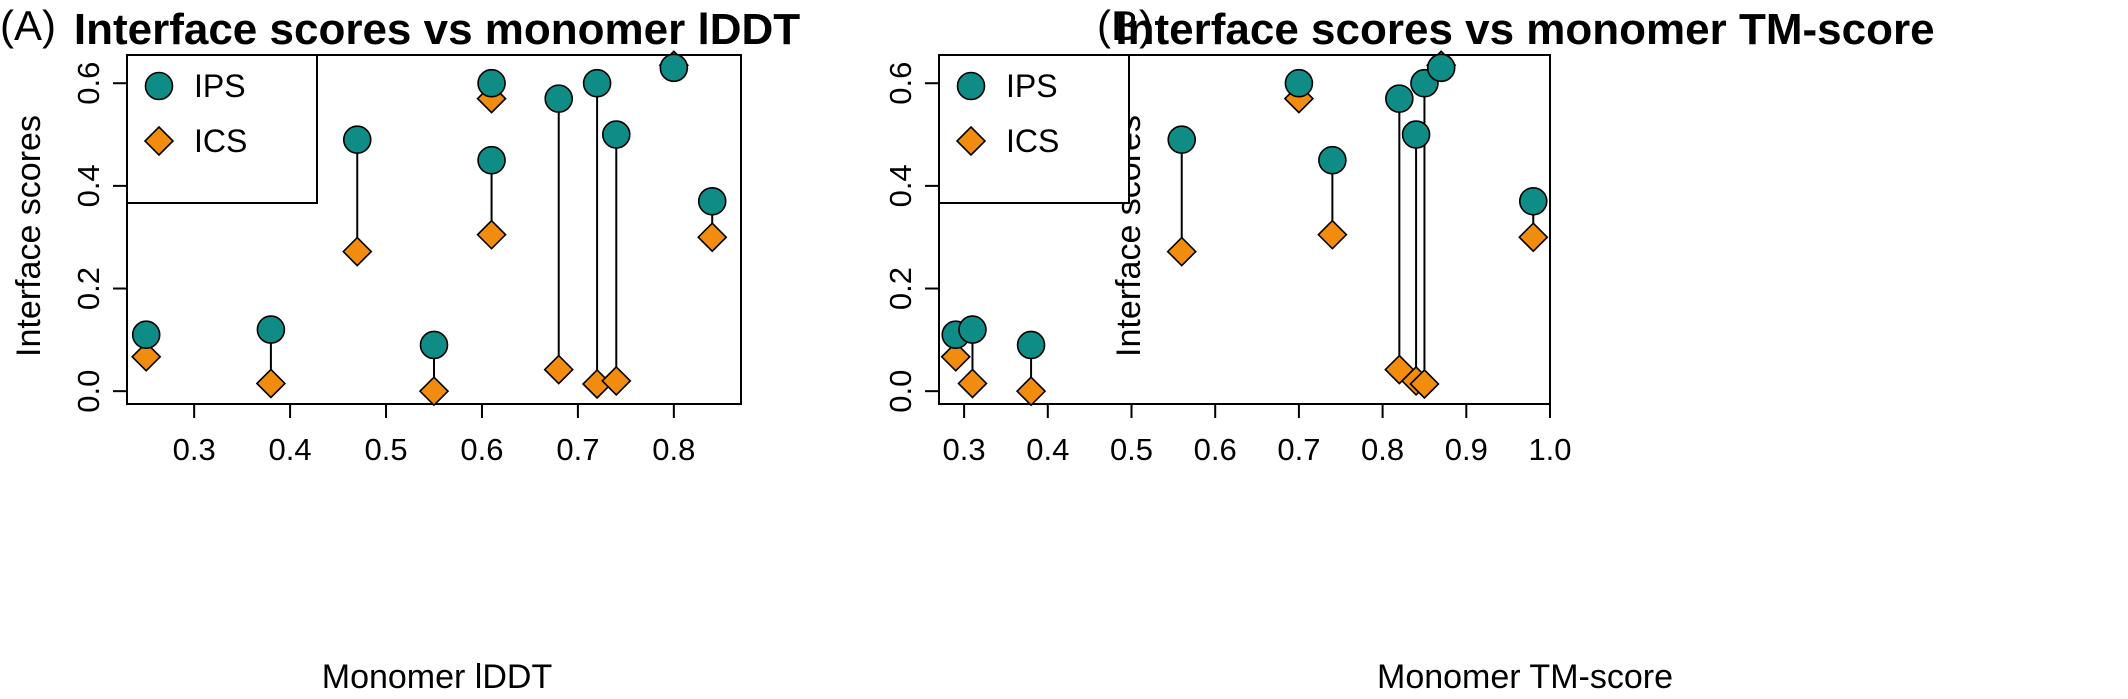 The image size is (2128, 699). What do you see at coordinates (1244, 229) in the screenshot?
I see `panel-b-plot-frame` at bounding box center [1244, 229].